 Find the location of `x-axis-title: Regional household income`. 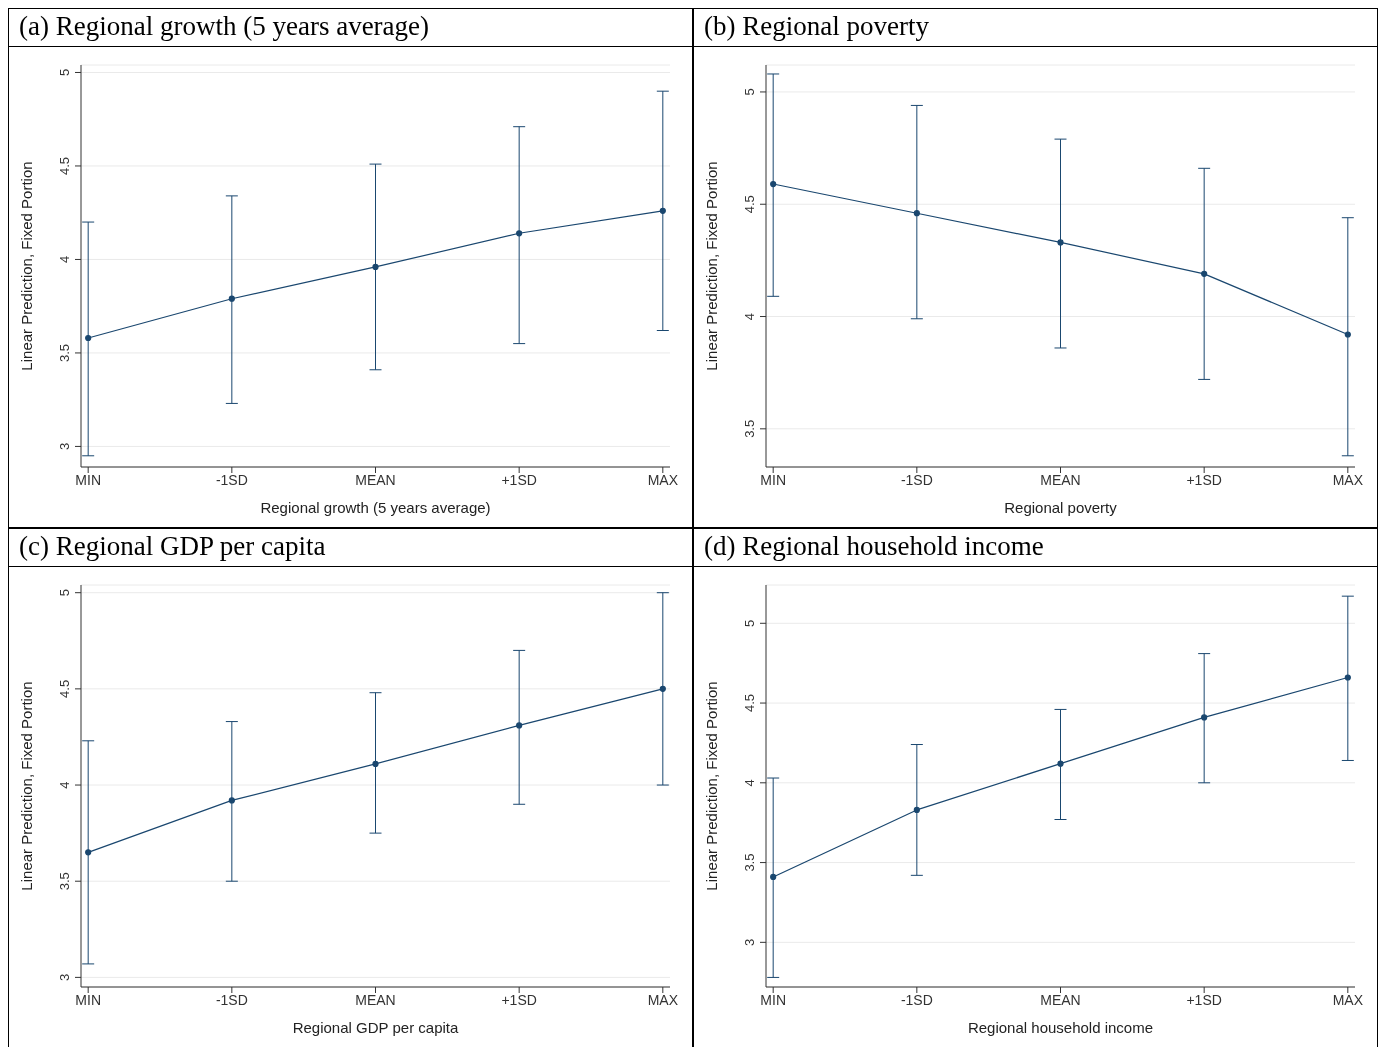

x-axis-title: Regional household income is located at coordinates (1060, 1027).